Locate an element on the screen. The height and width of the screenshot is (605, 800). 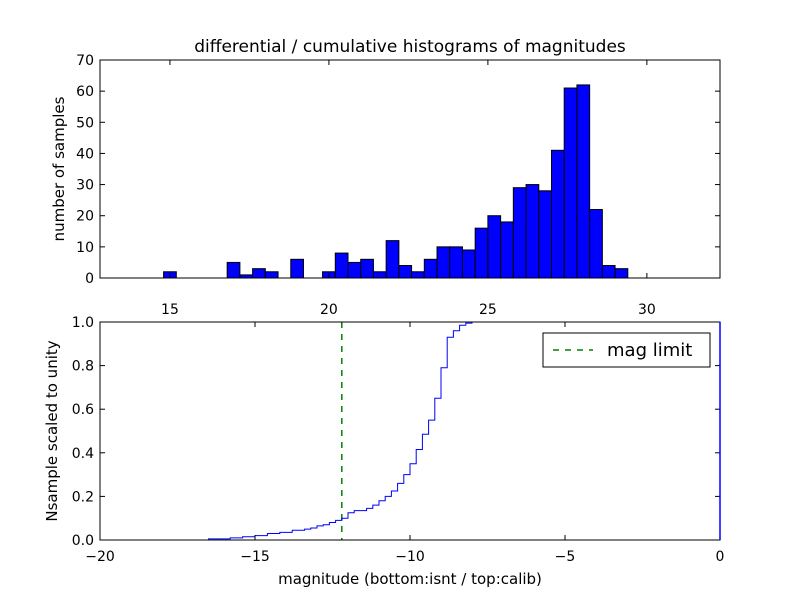
top-y-tick-label: 60 is located at coordinates (85, 92).